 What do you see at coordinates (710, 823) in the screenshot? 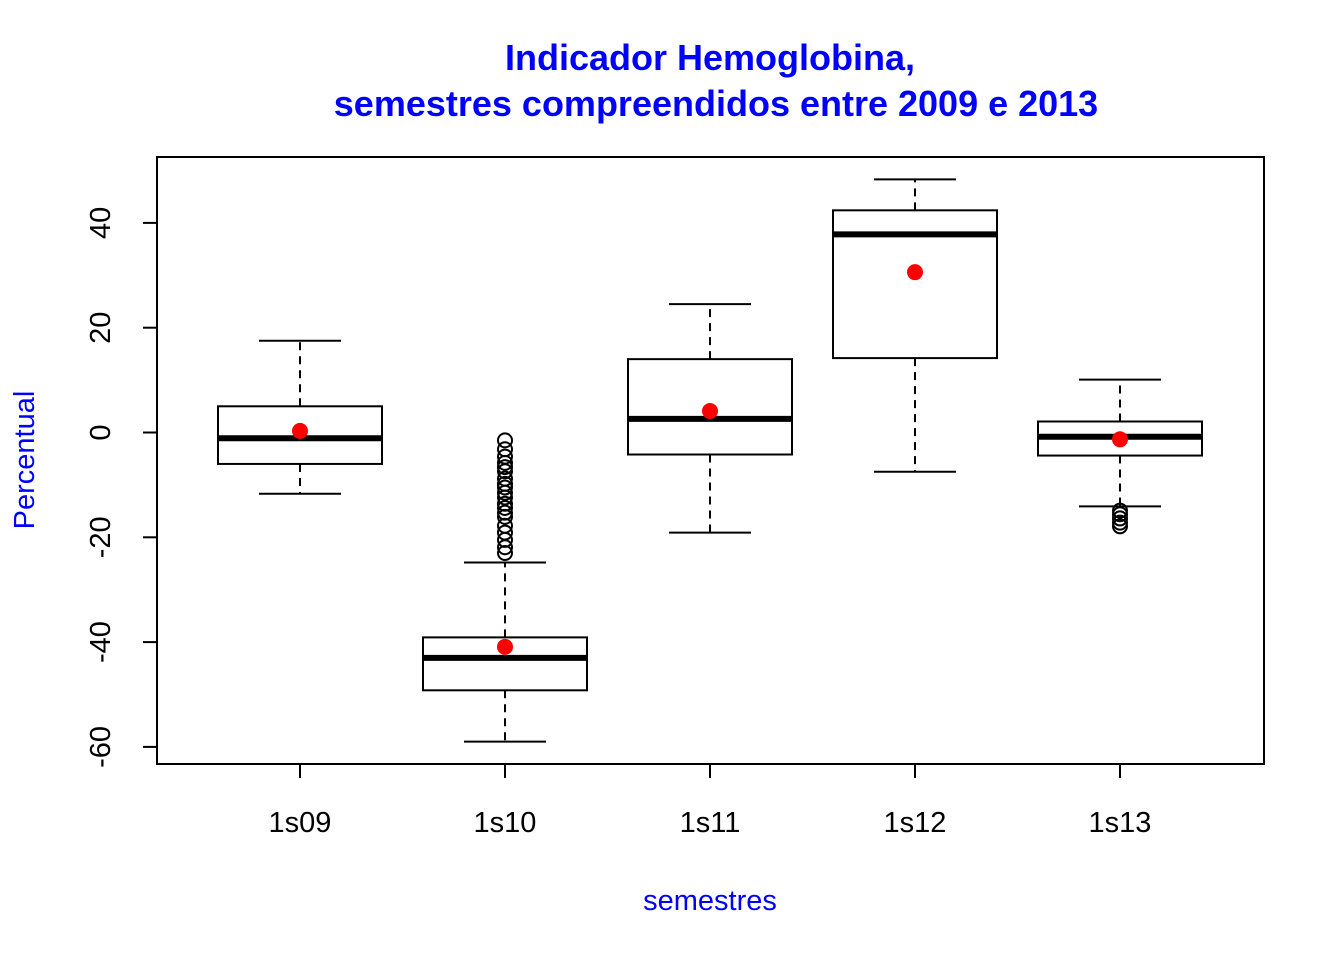
I see `x-tick-label: 1s11` at bounding box center [710, 823].